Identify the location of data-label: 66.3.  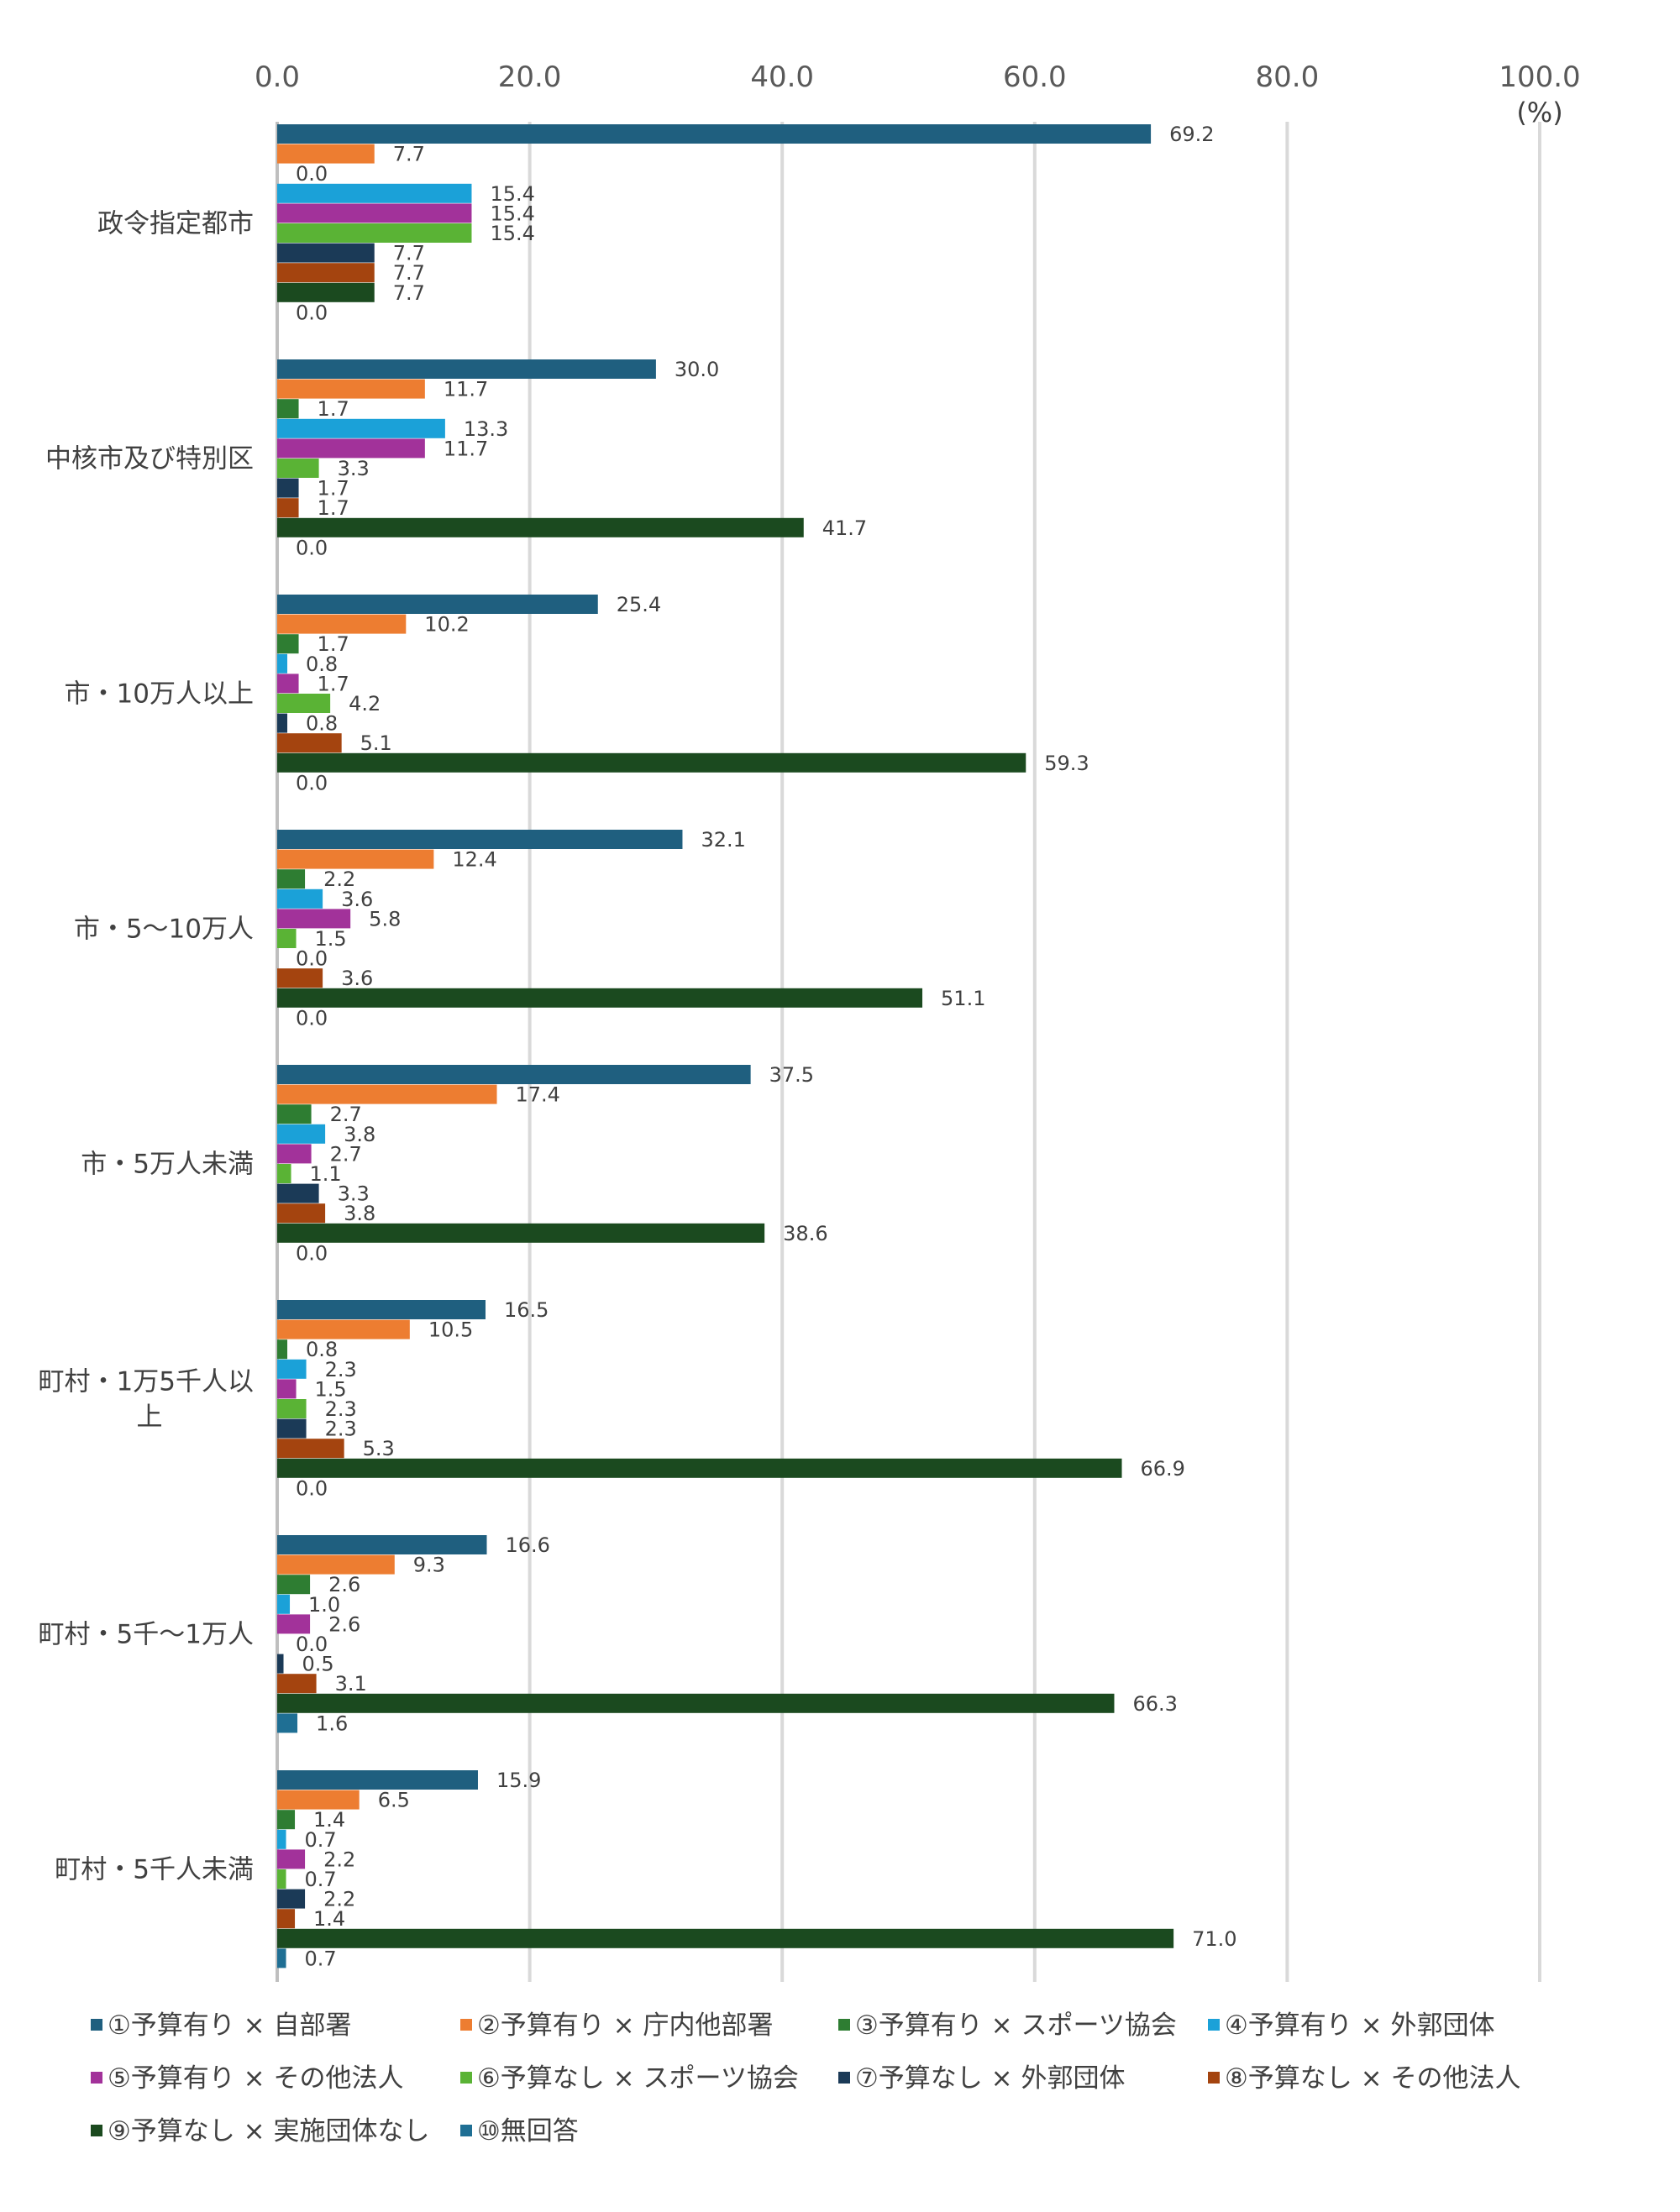
(1154, 1704).